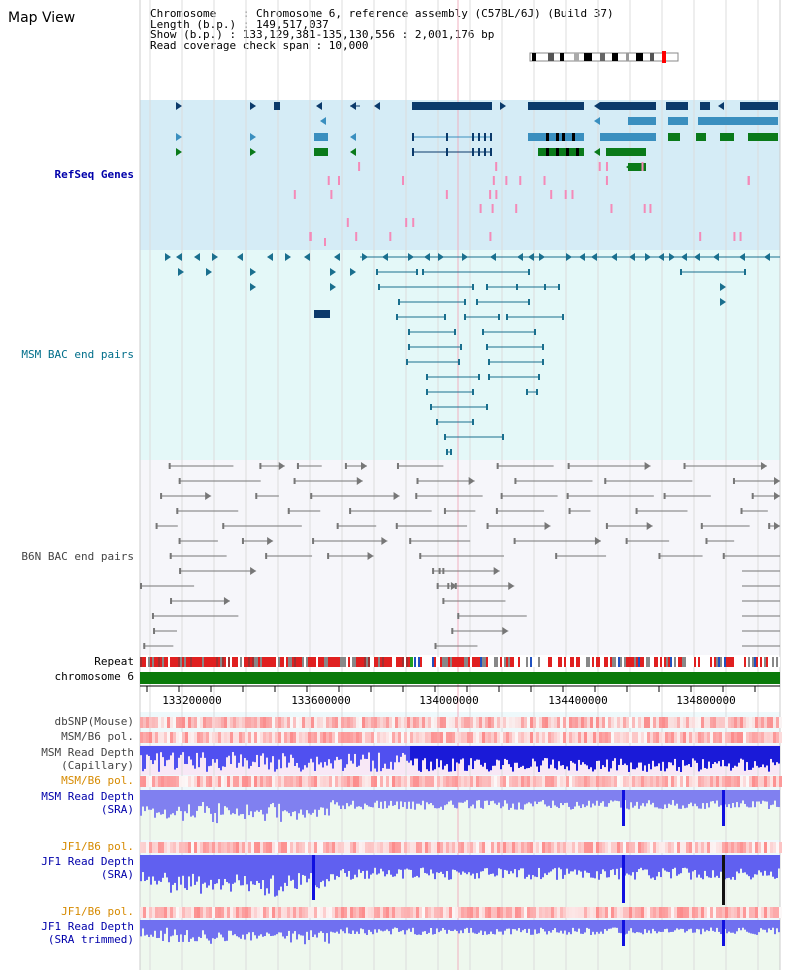 The width and height of the screenshot is (800, 970). Describe the element at coordinates (97, 911) in the screenshot. I see `track-label-jf1-b6-pol-2: JF1/B6 pol.` at that location.